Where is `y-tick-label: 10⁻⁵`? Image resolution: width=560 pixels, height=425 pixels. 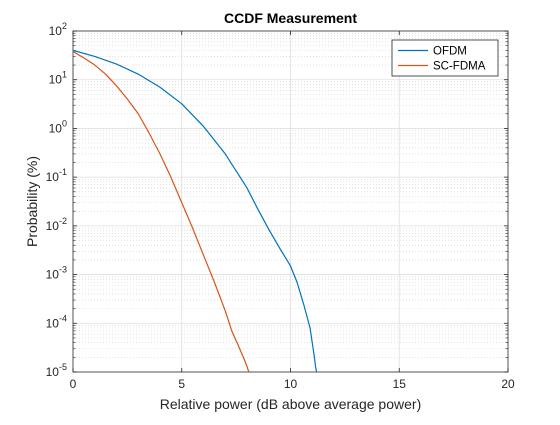 y-tick-label: 10⁻⁵ is located at coordinates (56, 370).